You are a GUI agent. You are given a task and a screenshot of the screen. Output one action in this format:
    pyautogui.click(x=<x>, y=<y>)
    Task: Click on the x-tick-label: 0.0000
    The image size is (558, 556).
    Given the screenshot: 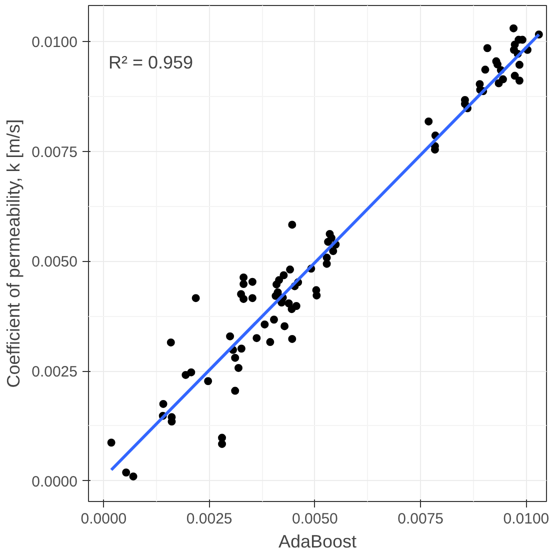 What is the action you would take?
    pyautogui.click(x=103, y=519)
    